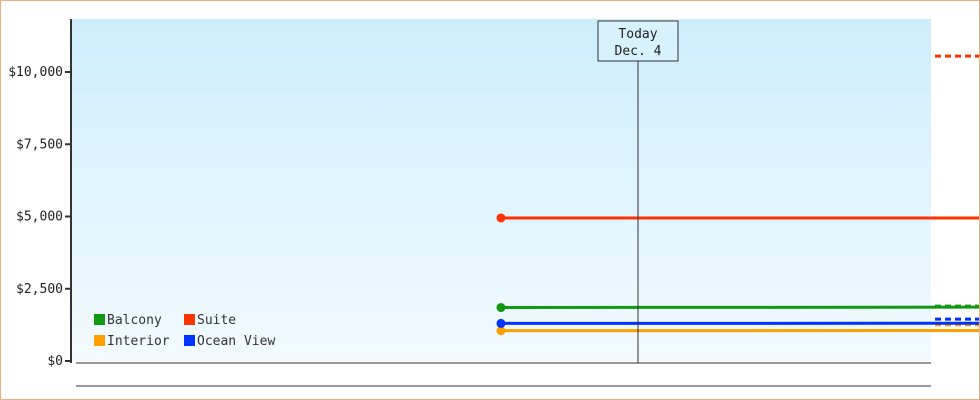 This screenshot has height=400, width=980. I want to click on today-label: Today, so click(637, 34).